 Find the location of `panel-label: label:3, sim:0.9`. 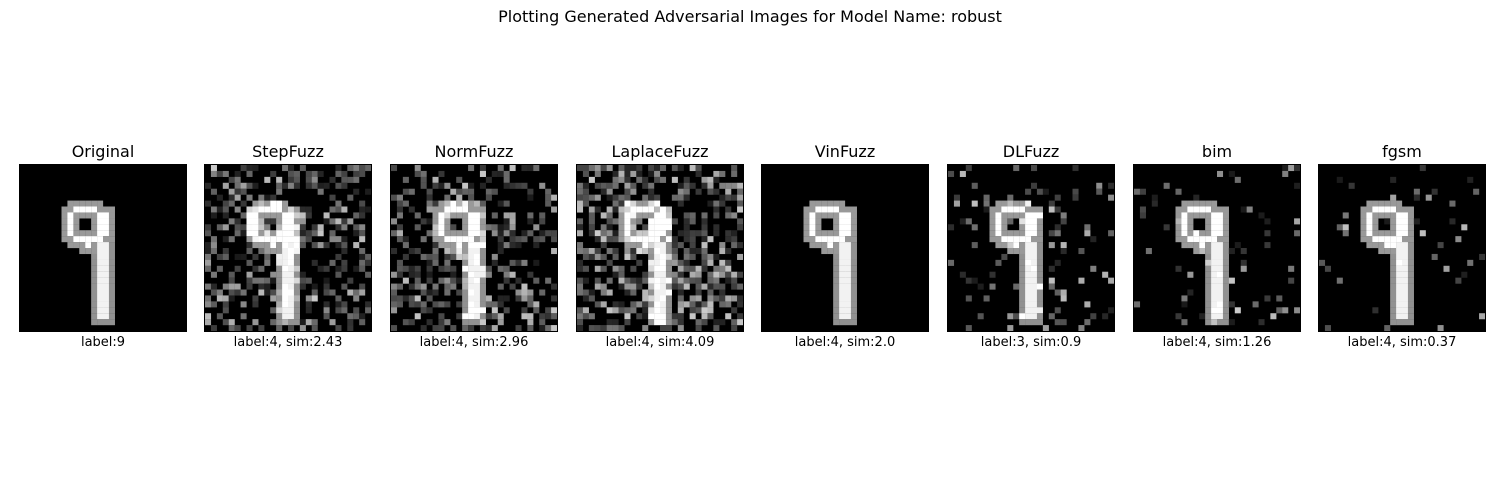

panel-label: label:3, sim:0.9 is located at coordinates (1031, 342).